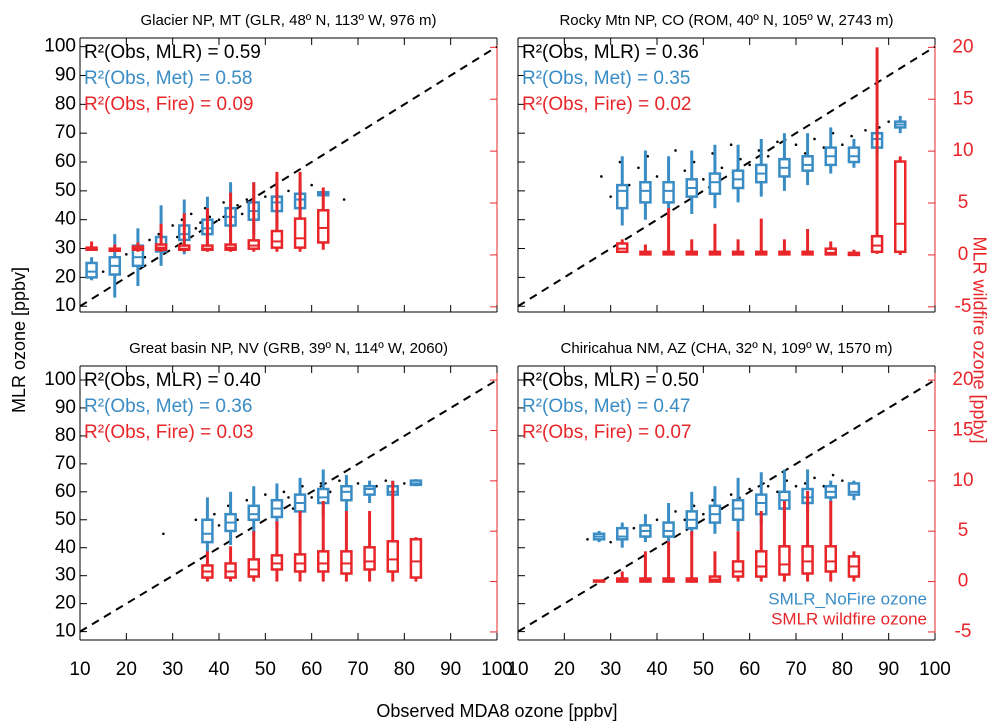 The width and height of the screenshot is (995, 728). I want to click on y2-tick-label: 10, so click(962, 480).